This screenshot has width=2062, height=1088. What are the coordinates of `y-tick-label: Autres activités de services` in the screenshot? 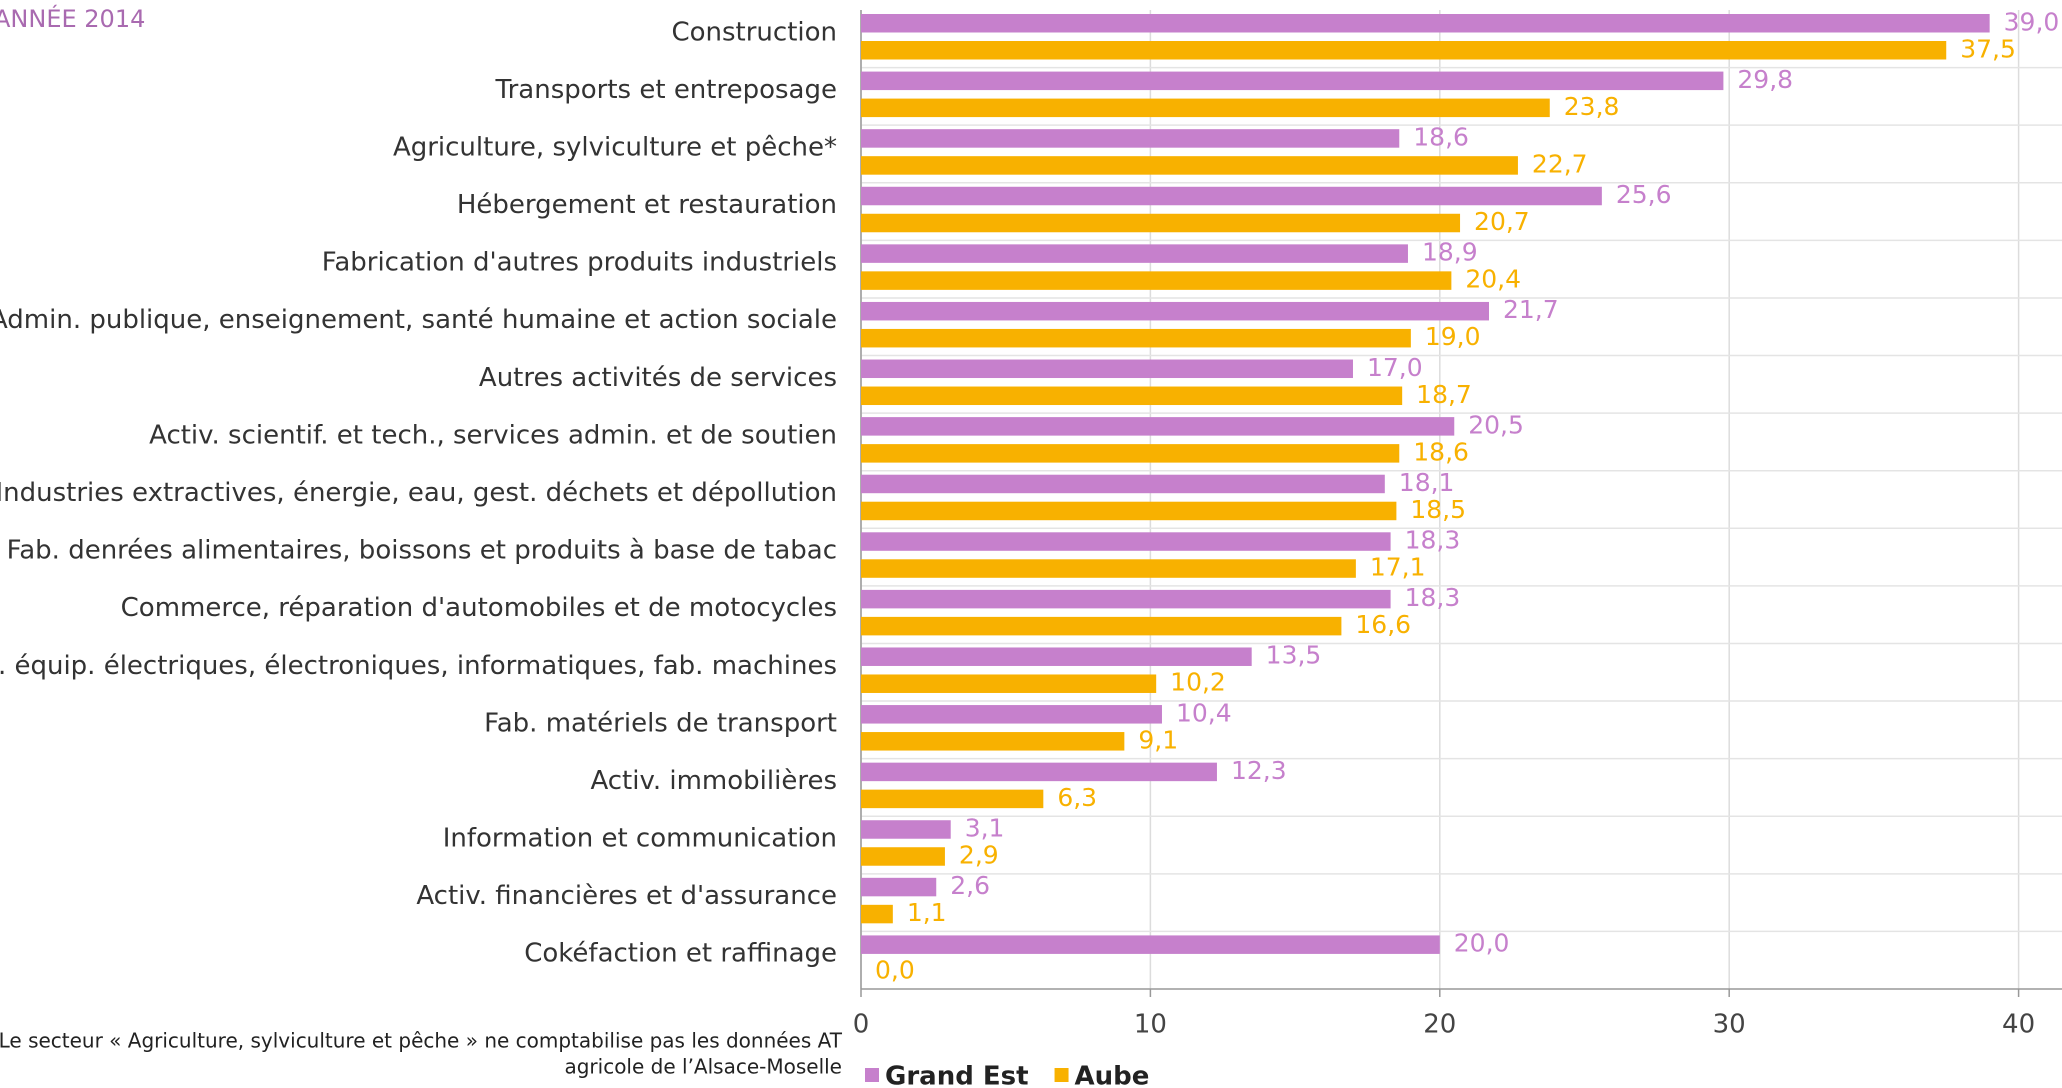 It's located at (658, 378).